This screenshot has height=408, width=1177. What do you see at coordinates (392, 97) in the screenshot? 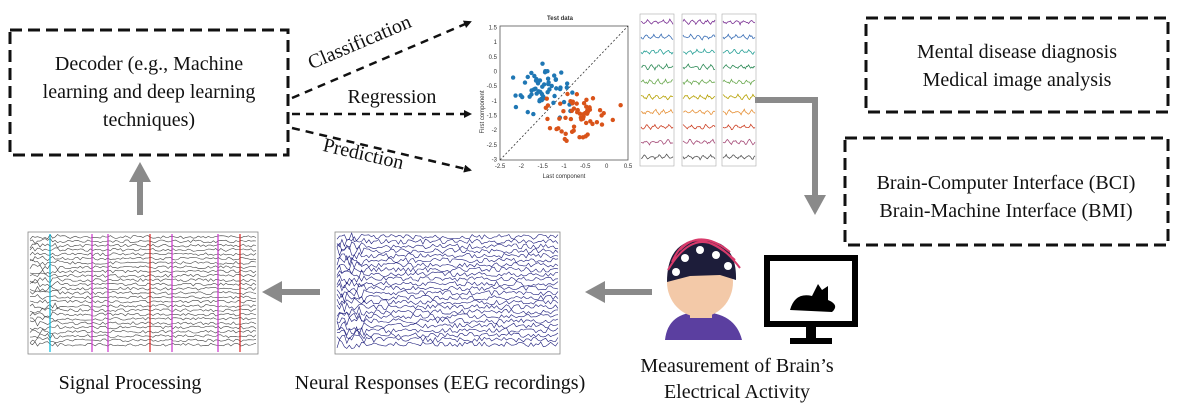
I see `task-label: Regression` at bounding box center [392, 97].